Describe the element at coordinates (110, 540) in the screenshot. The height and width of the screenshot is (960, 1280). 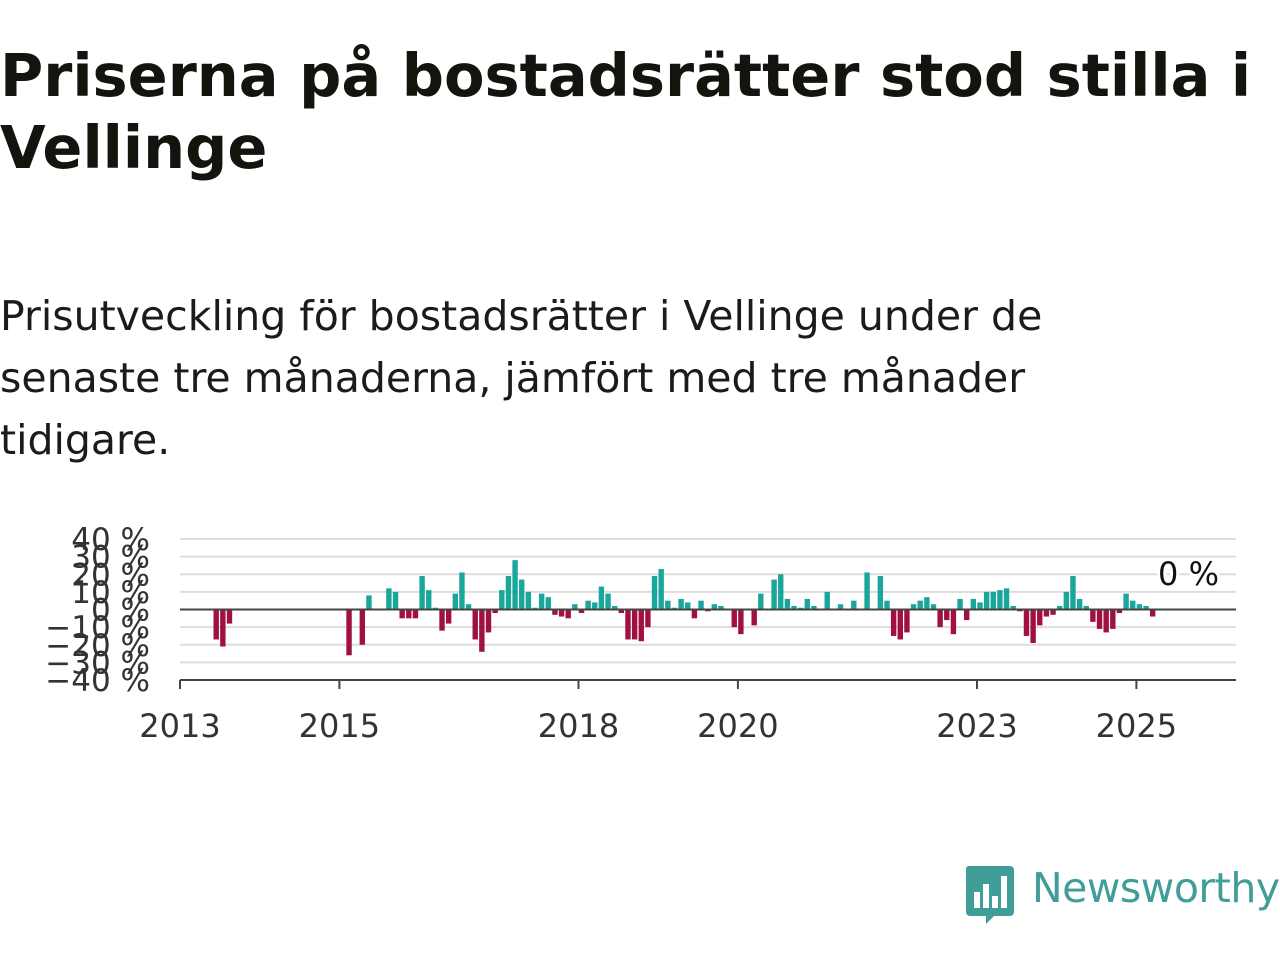
I see `y-tick-label: 40 %` at that location.